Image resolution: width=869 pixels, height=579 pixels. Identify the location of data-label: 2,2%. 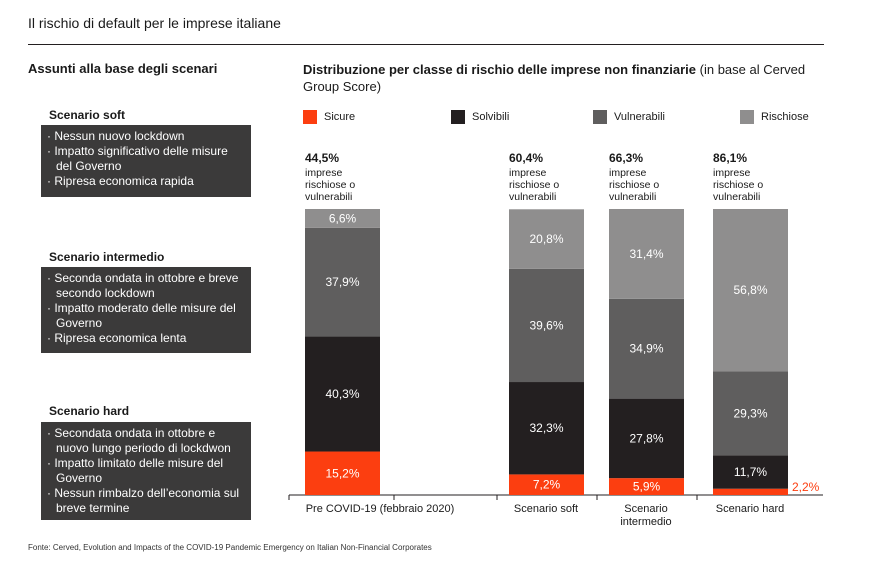
(806, 487).